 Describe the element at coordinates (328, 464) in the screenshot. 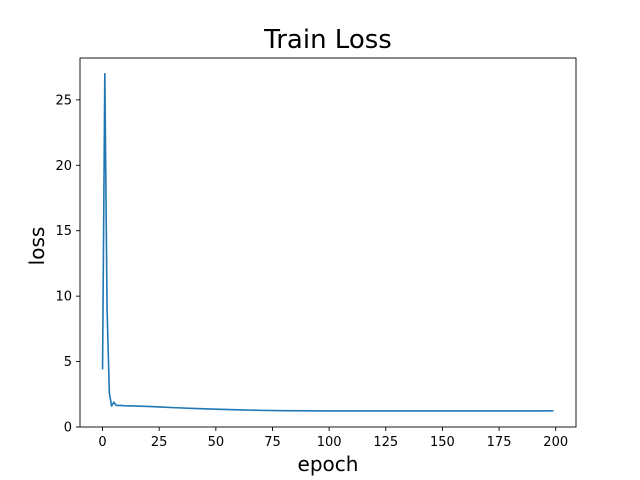

I see `x-axis-label: epoch` at that location.